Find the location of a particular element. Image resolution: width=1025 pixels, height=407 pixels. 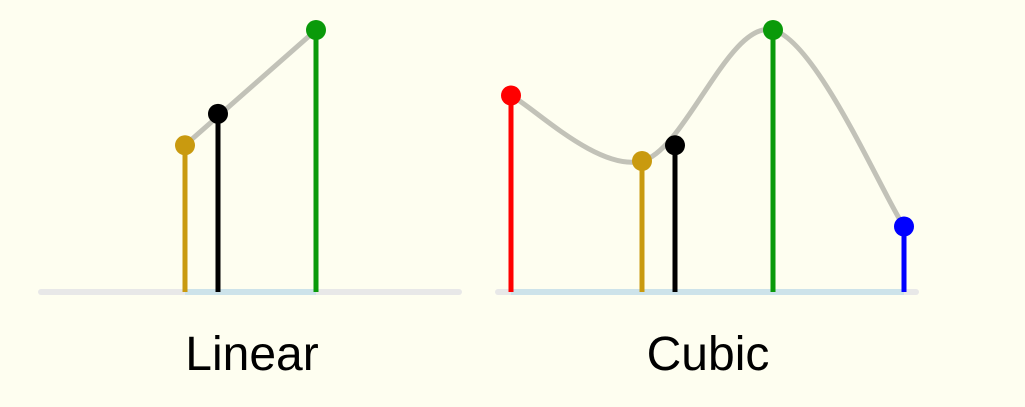

linear-stems is located at coordinates (250, 156).